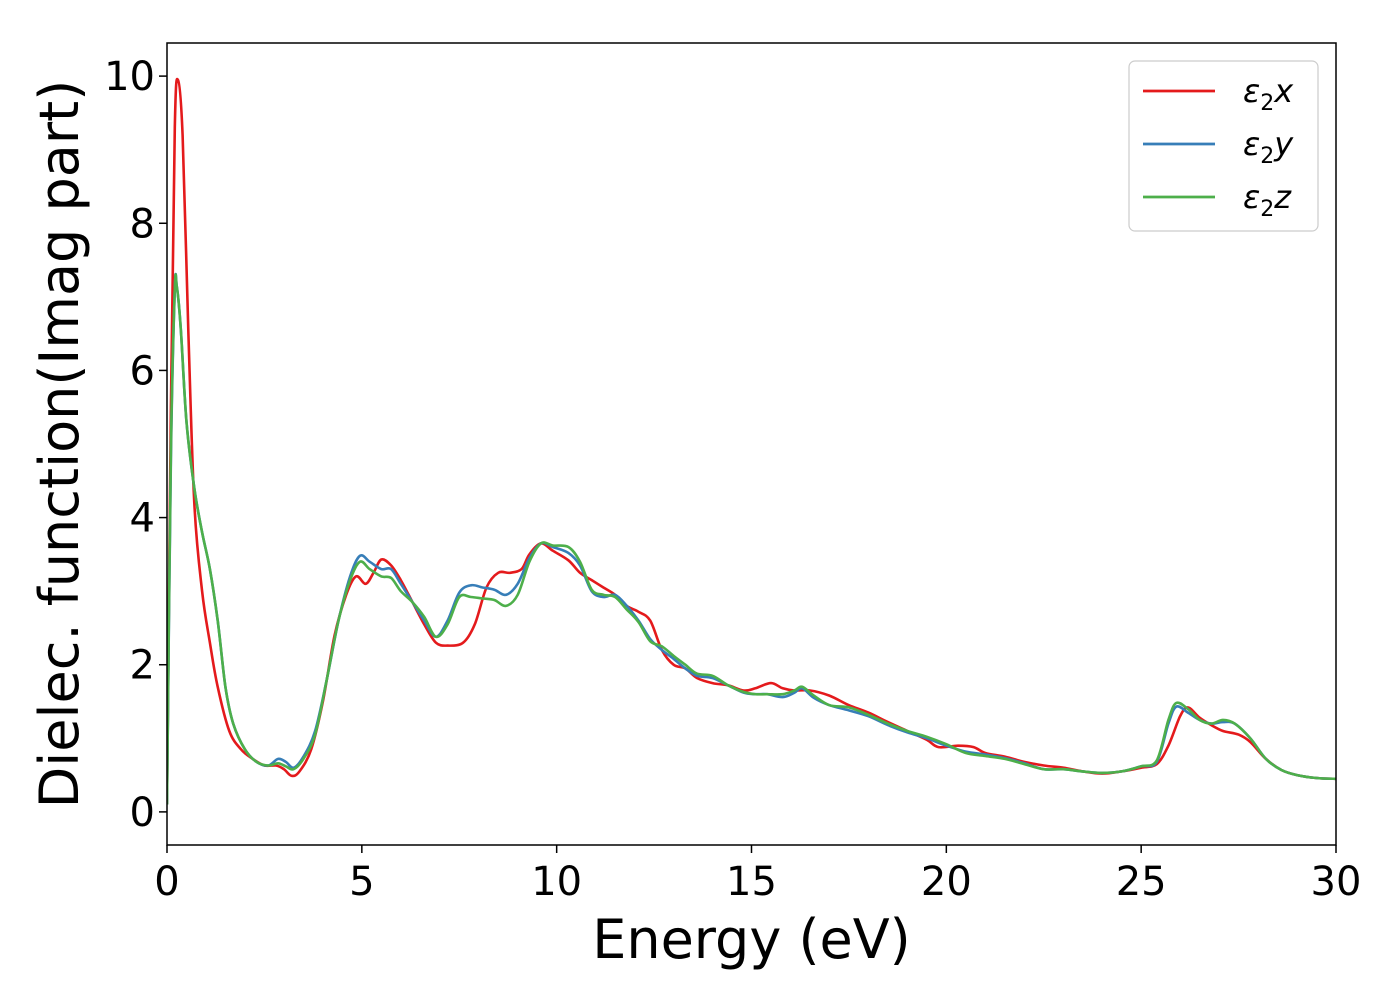 Image resolution: width=1400 pixels, height=1000 pixels. I want to click on legend: ε2x ε2y ε2z, so click(1223, 146).